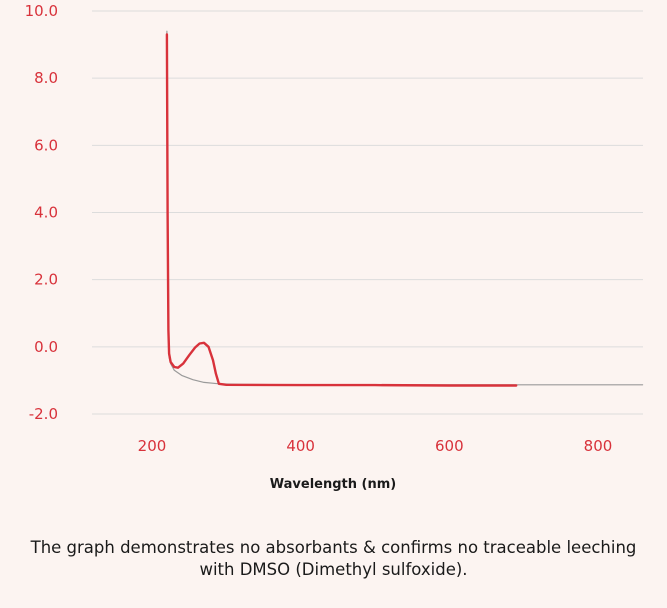  What do you see at coordinates (41, 11) in the screenshot?
I see `y-tick-label: 10.0` at bounding box center [41, 11].